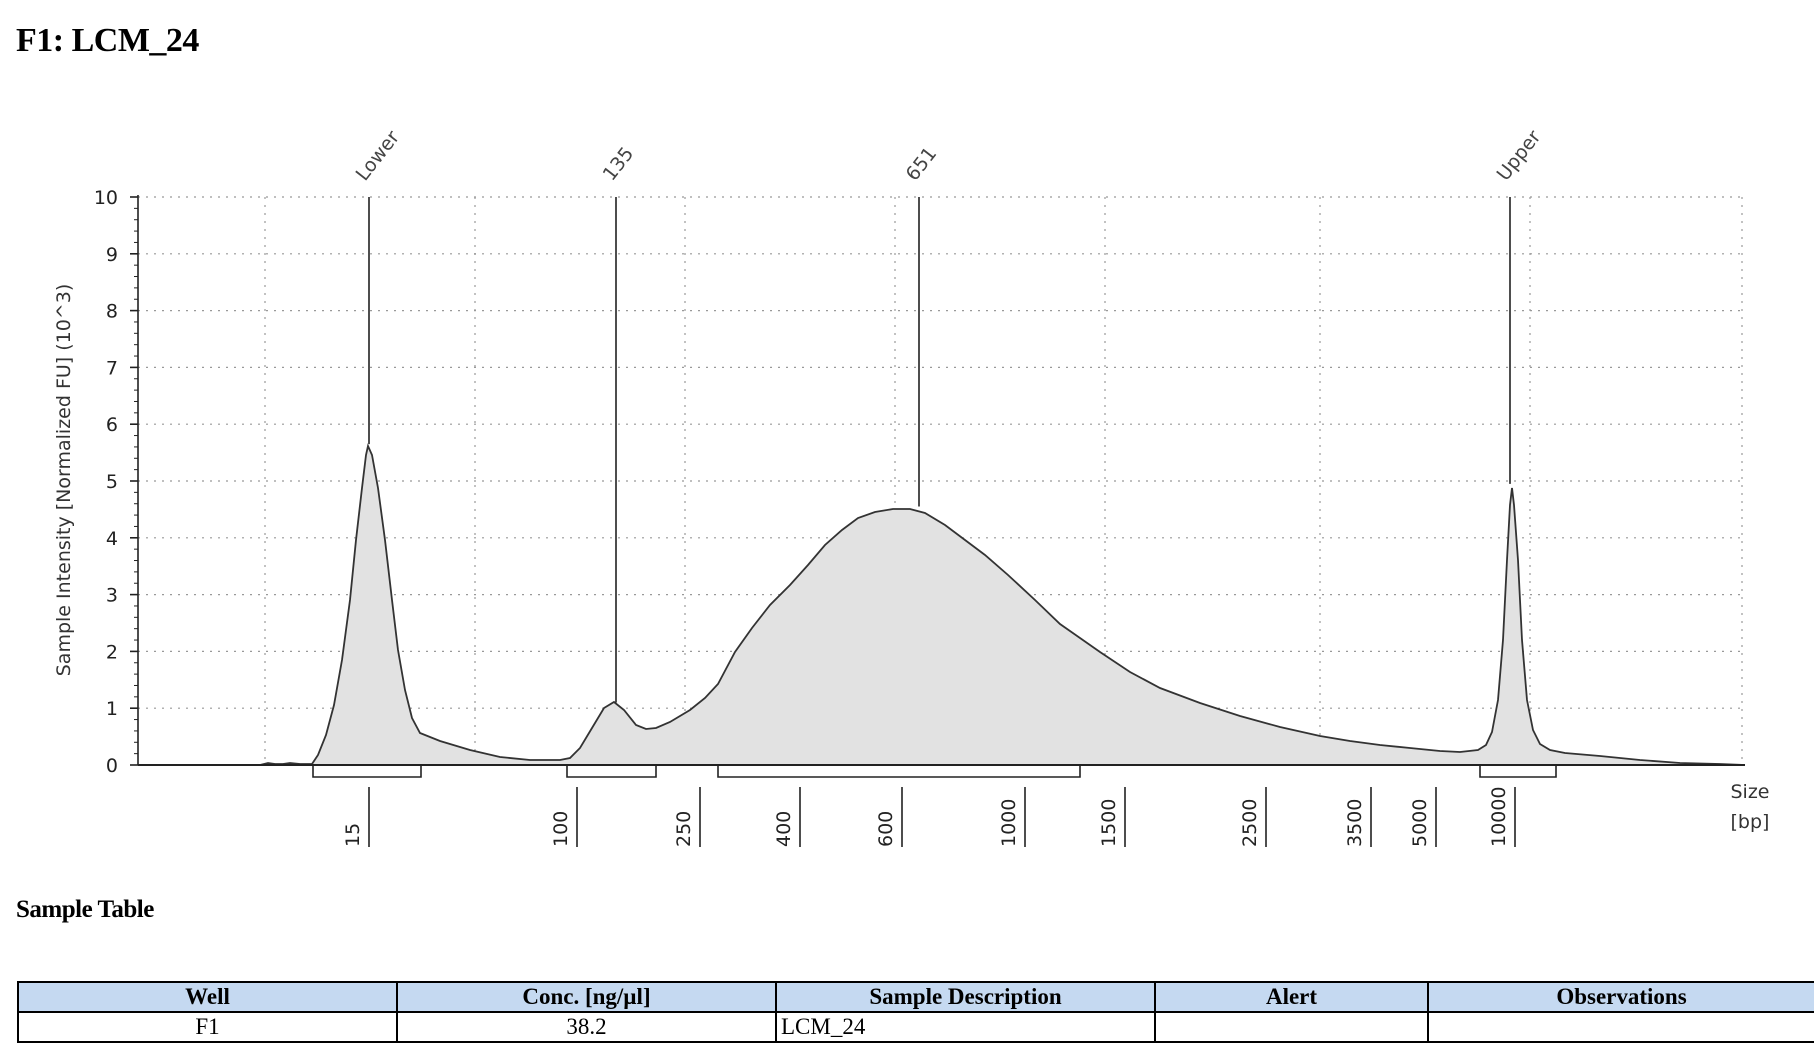 The image size is (1814, 1060). Describe the element at coordinates (561, 829) in the screenshot. I see `x-tick-label: 100` at that location.